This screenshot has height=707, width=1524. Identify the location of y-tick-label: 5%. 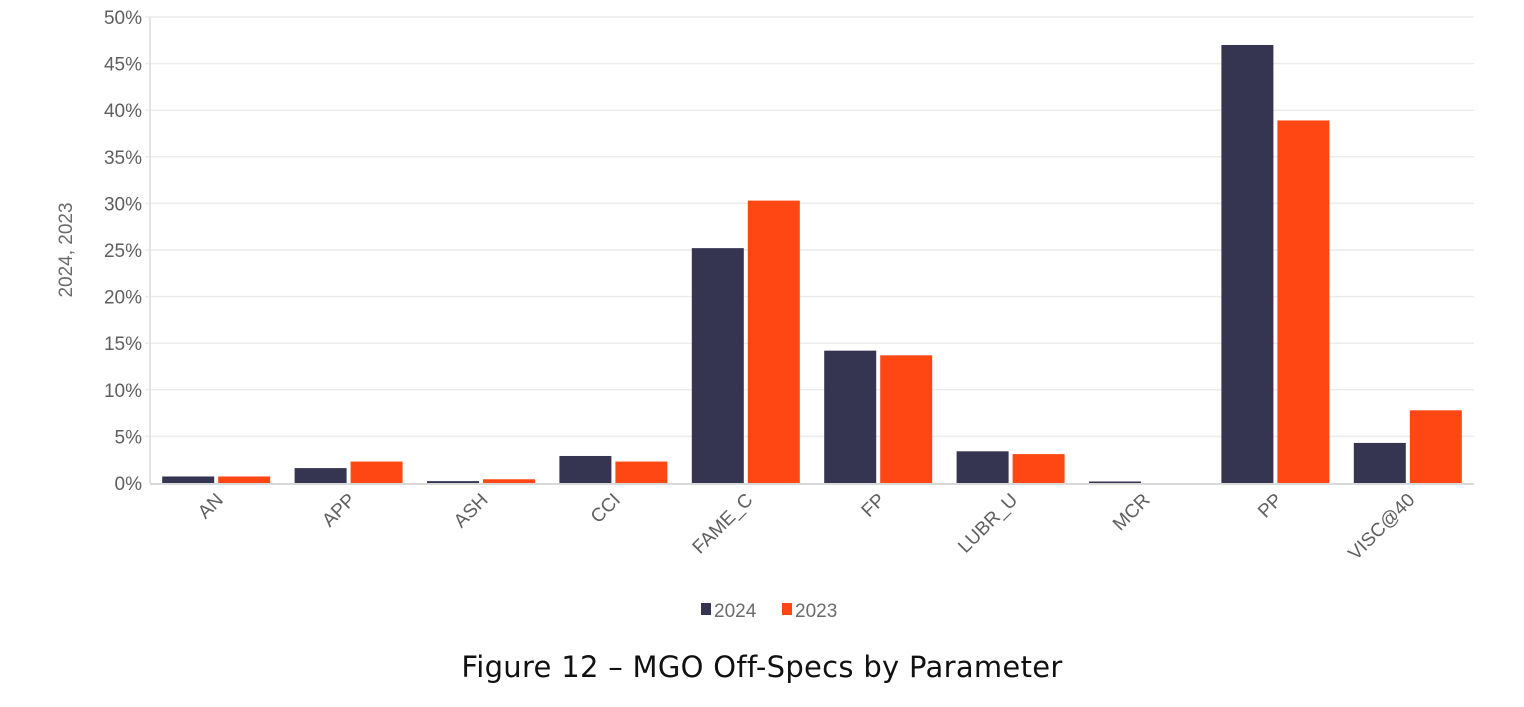
(129, 437).